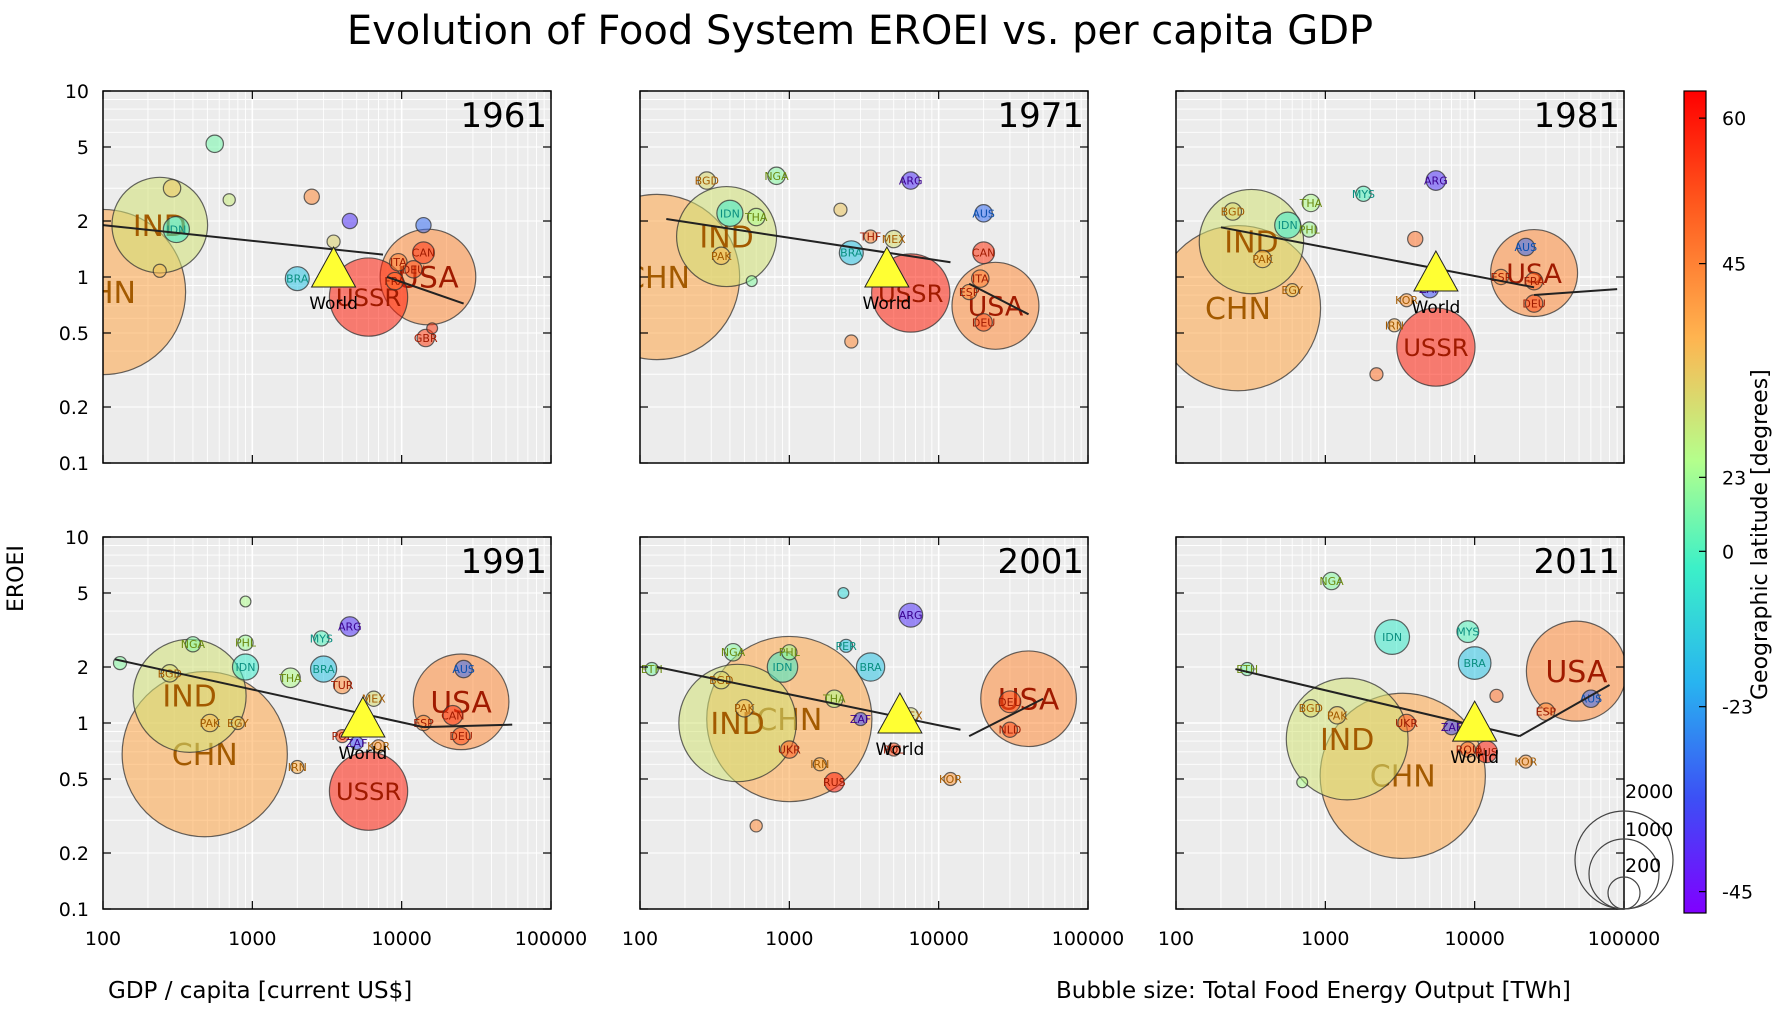  What do you see at coordinates (342, 685) in the screenshot?
I see `bubble-label: TUR` at bounding box center [342, 685].